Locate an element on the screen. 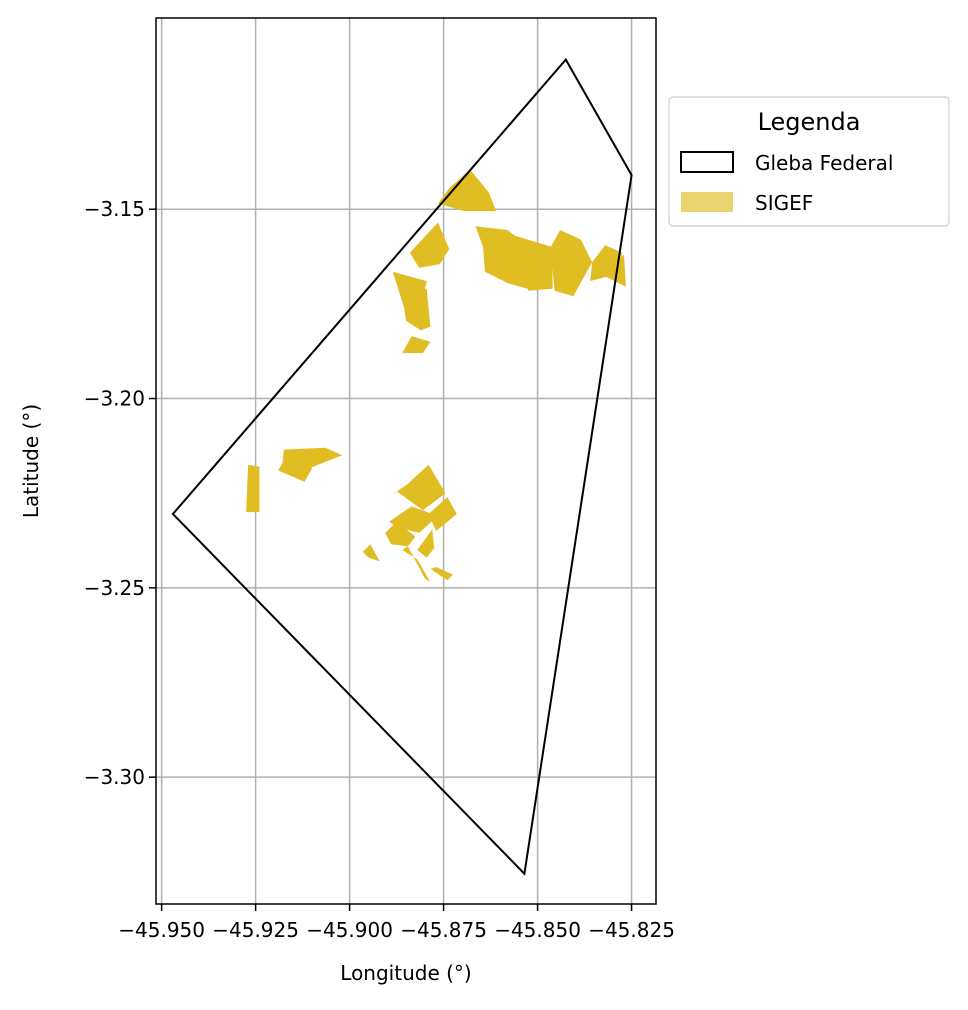 Image resolution: width=968 pixels, height=1010 pixels. legend-title: Legenda is located at coordinates (809, 122).